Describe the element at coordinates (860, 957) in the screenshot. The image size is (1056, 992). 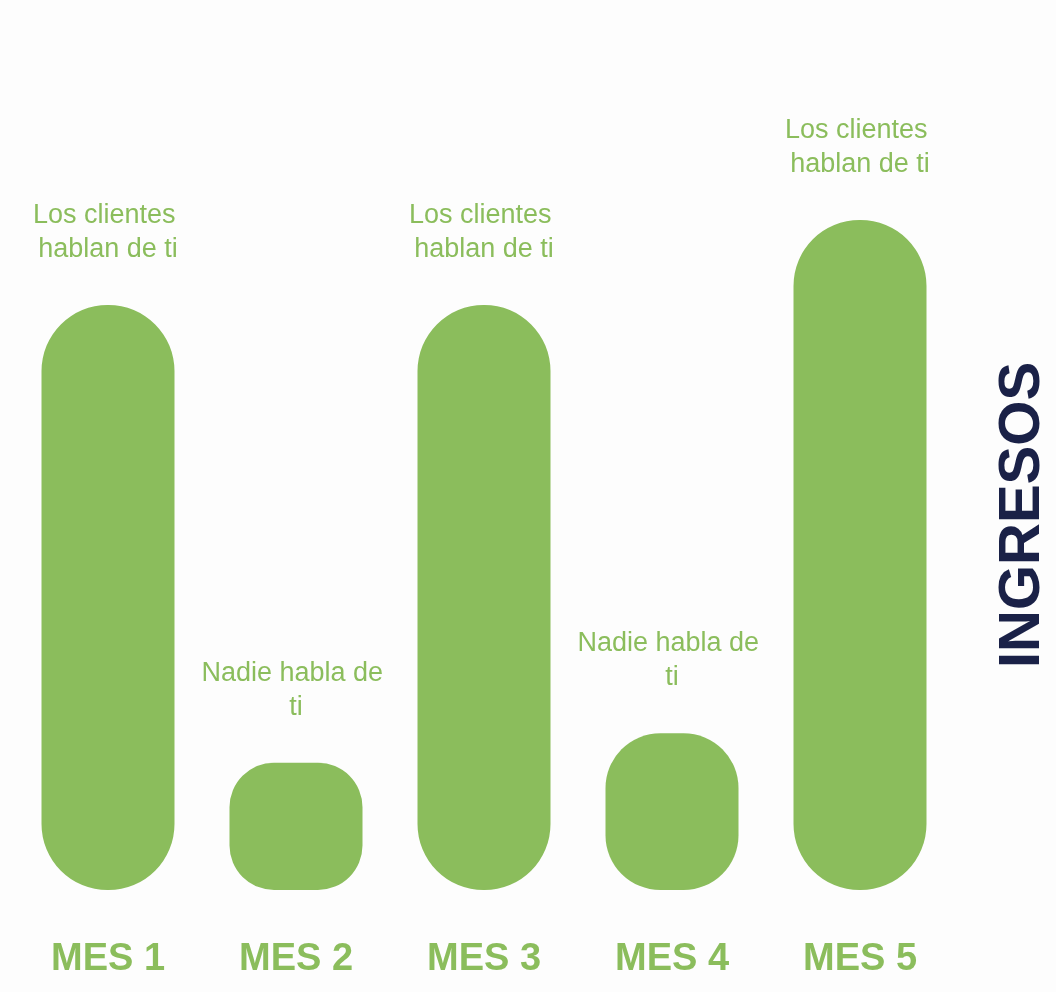
I see `x-tick-label: MES 5` at that location.